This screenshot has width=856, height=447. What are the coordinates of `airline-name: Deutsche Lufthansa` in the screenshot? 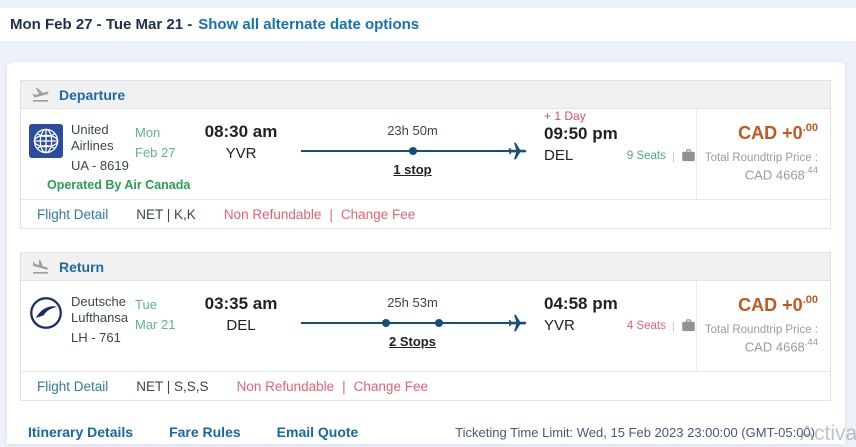 It's located at (100, 310).